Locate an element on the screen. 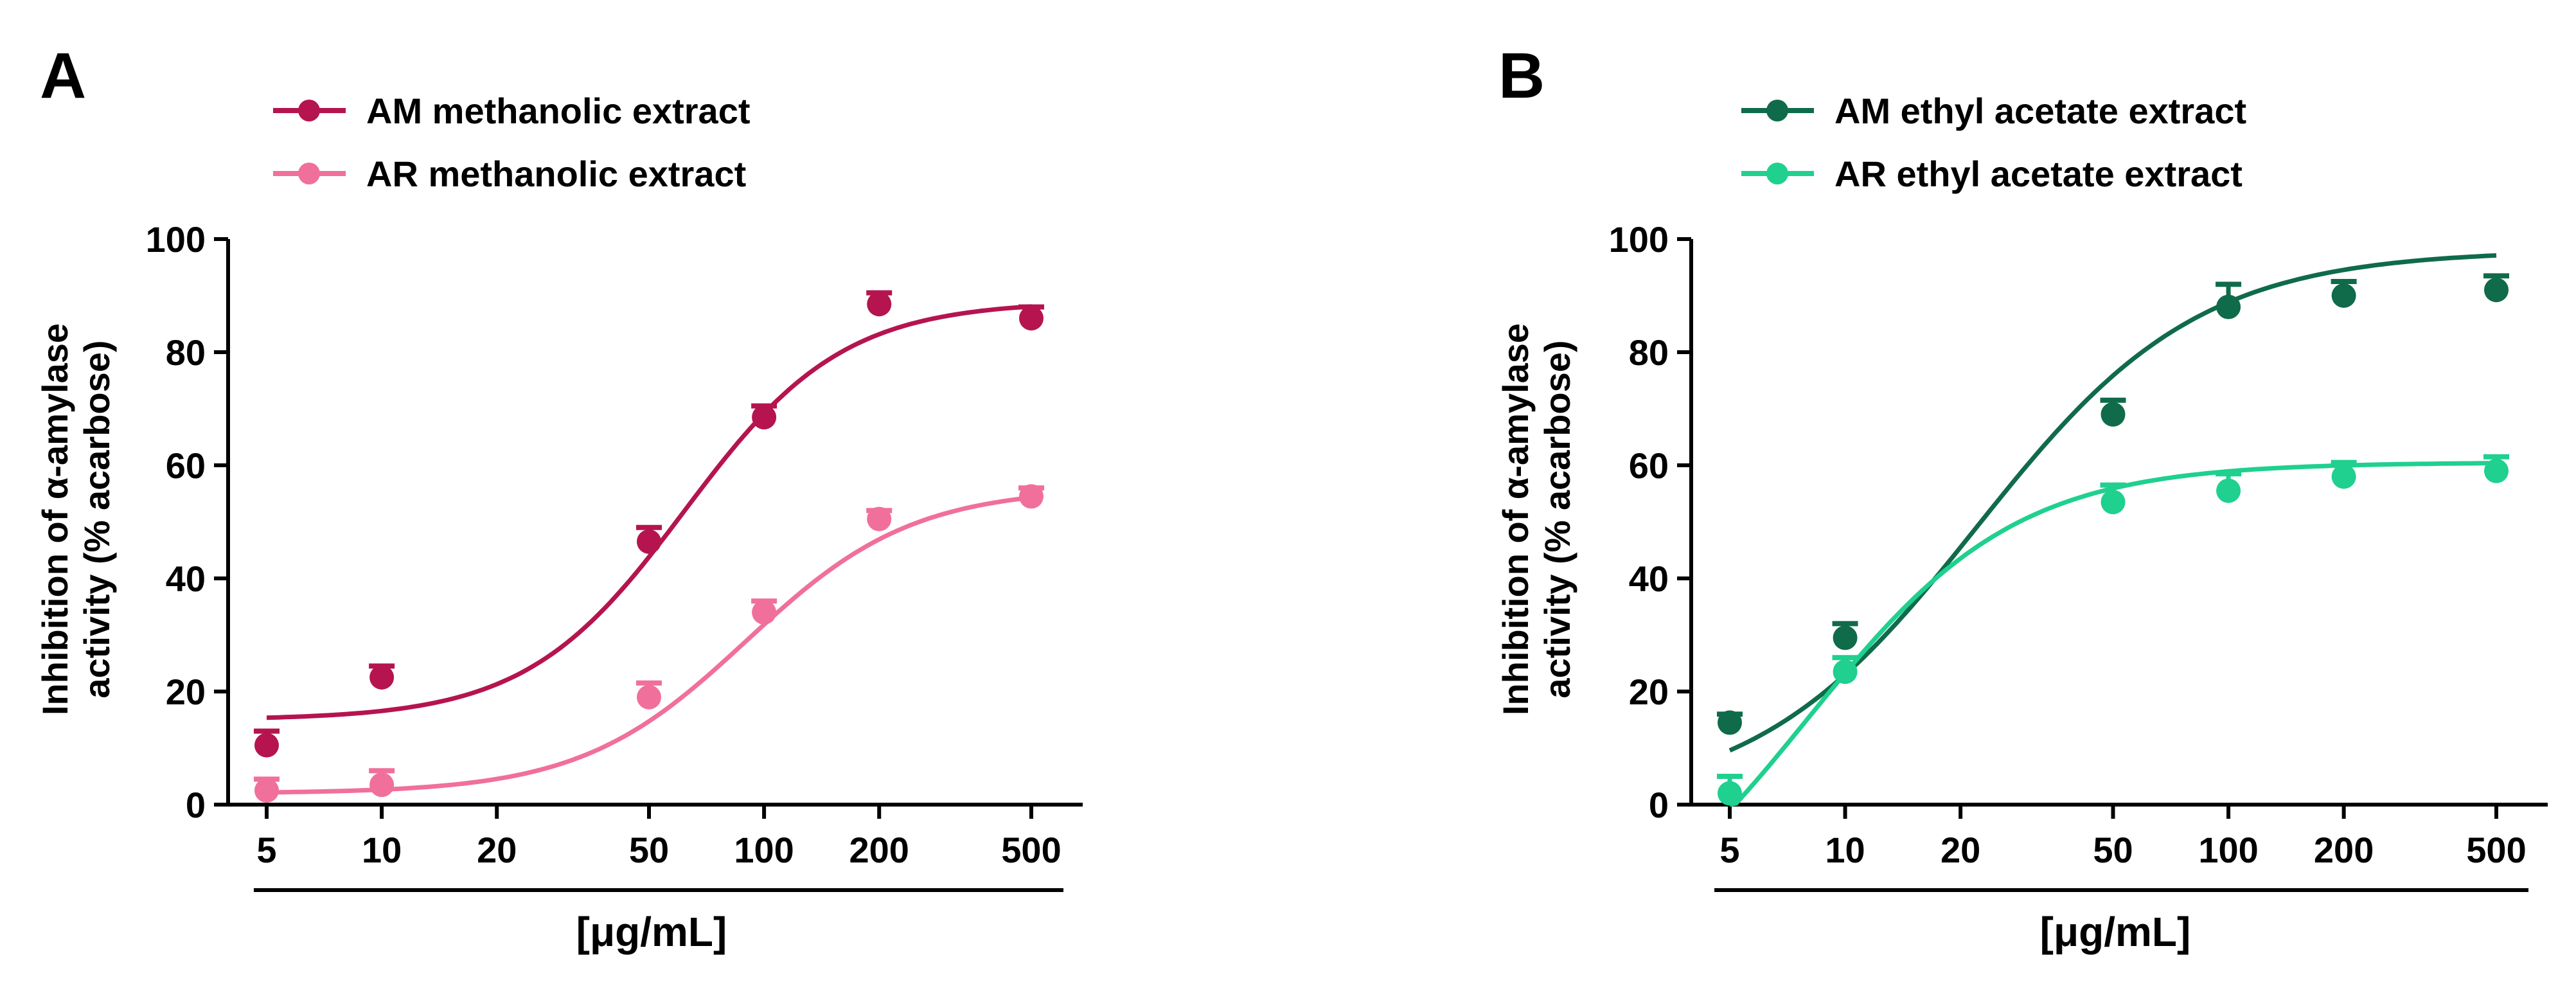 The height and width of the screenshot is (982, 2576). y-axis-title-a-line2: activity (% acarbose) is located at coordinates (97, 519).